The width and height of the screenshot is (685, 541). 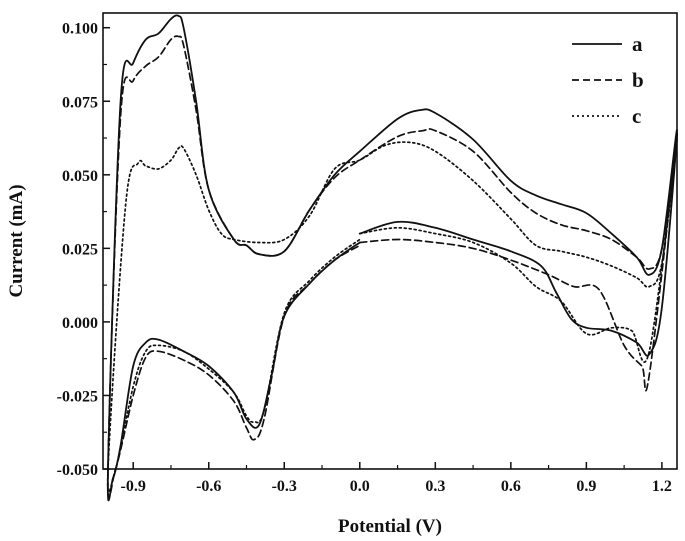 I want to click on y-tick-label: 0.050, so click(x=80, y=176).